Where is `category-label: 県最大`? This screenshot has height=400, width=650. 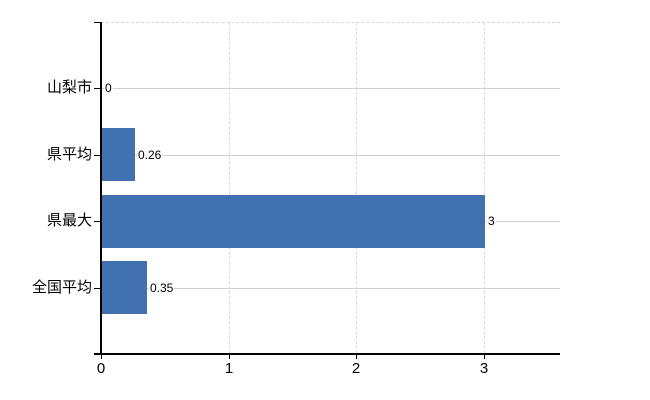
category-label: 県最大 is located at coordinates (69, 220).